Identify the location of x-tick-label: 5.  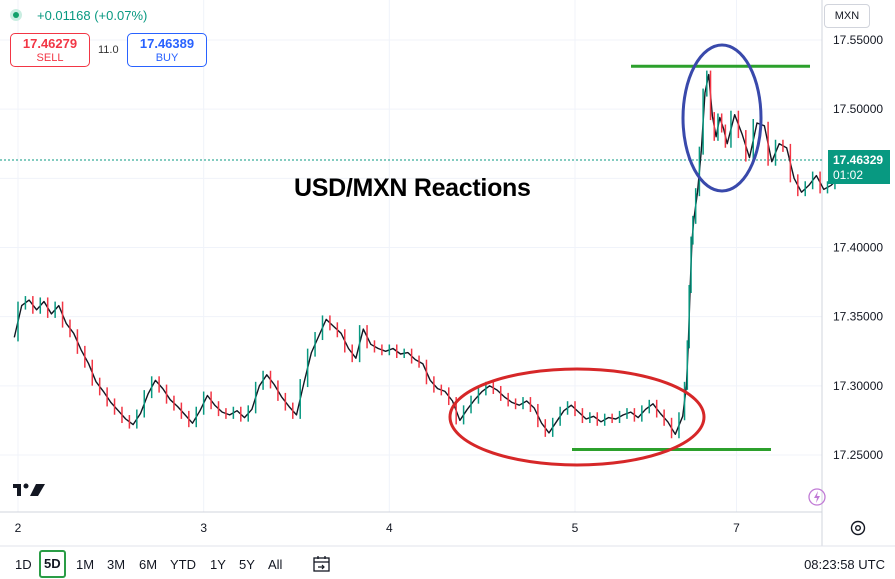
(575, 528).